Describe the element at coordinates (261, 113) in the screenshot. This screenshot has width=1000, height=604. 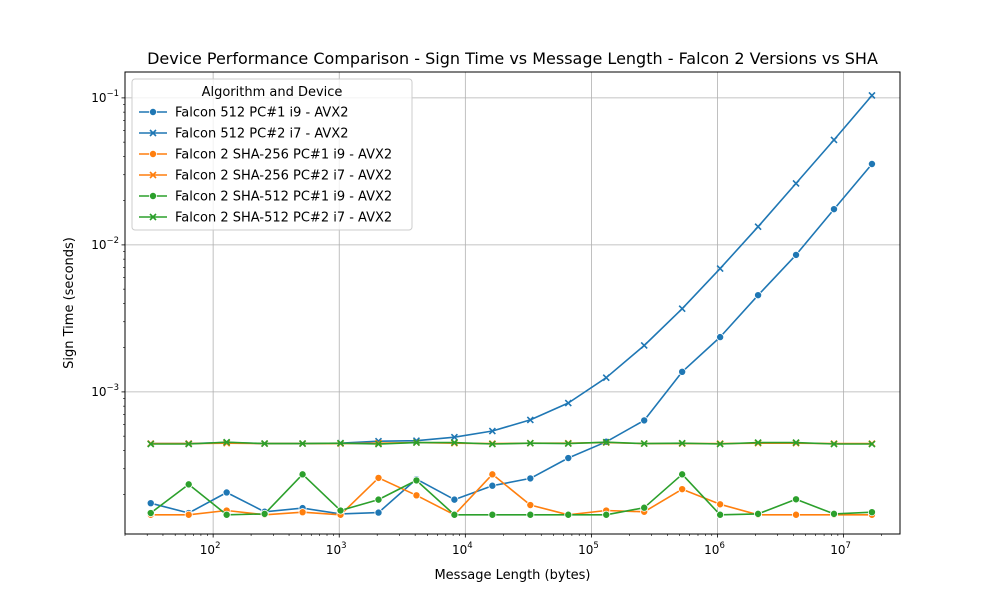
I see `legend-label: Falcon 512 PC#1 i9 - AVX2` at that location.